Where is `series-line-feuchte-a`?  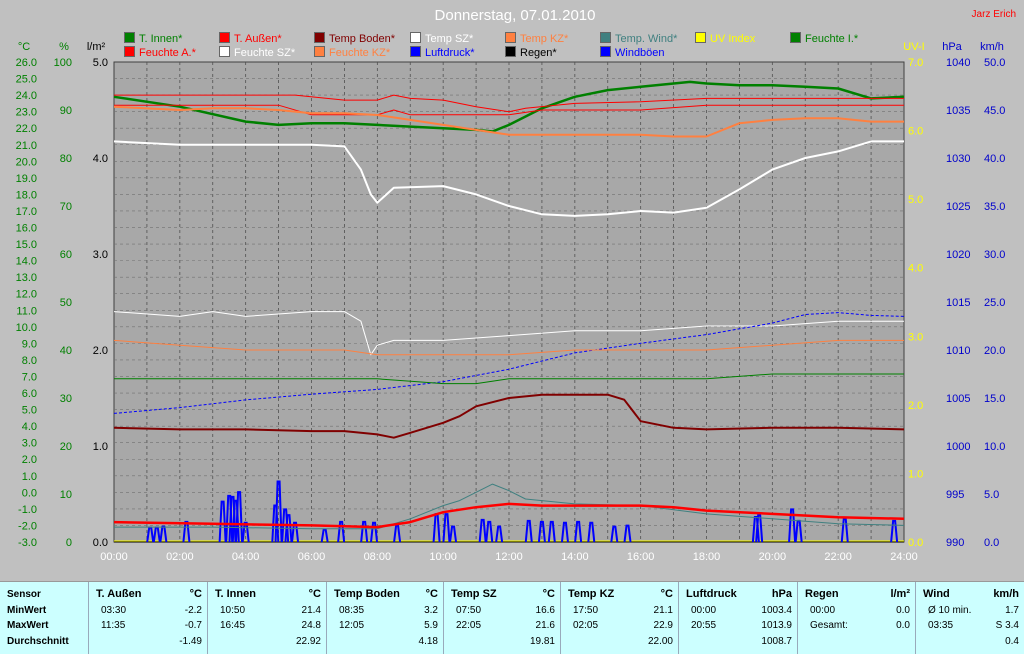
series-line-feuchte-a is located at coordinates (509, 110).